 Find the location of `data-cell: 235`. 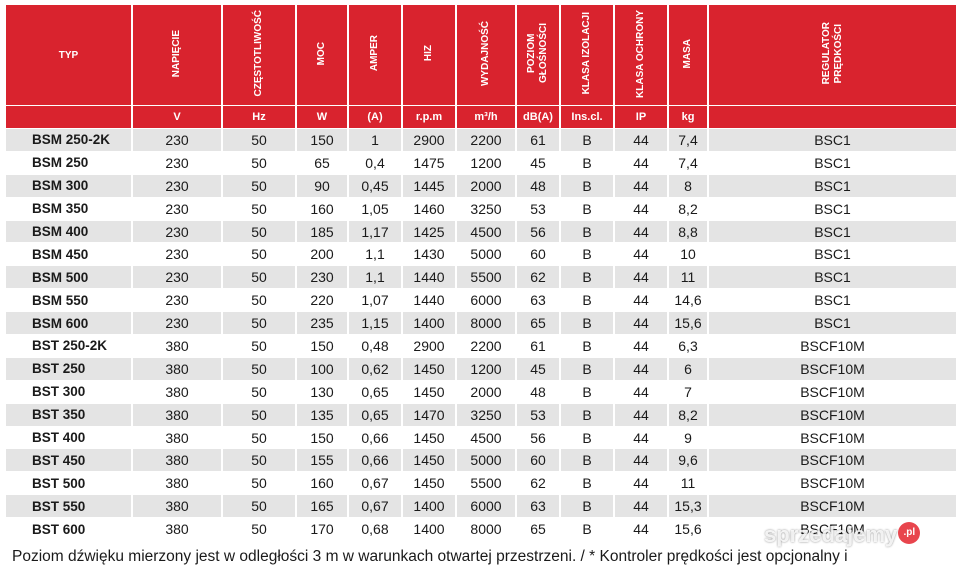

data-cell: 235 is located at coordinates (322, 323).